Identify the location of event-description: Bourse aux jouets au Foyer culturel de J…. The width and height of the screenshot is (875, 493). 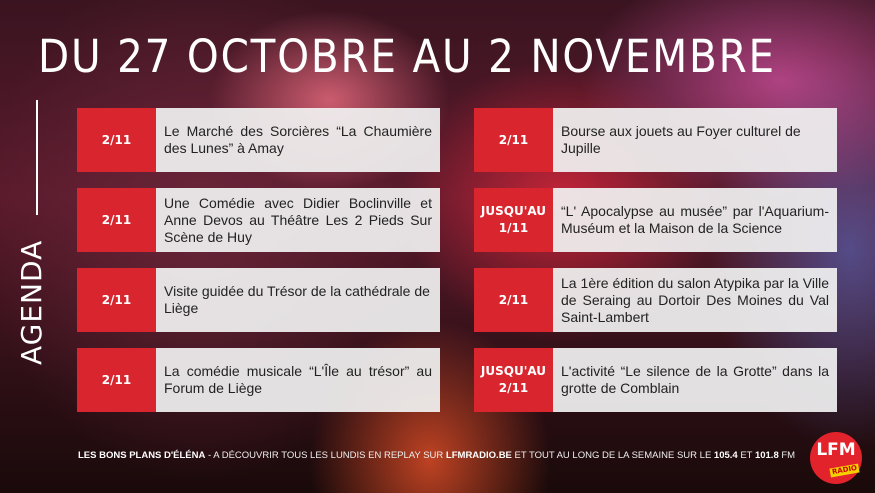
(695, 140).